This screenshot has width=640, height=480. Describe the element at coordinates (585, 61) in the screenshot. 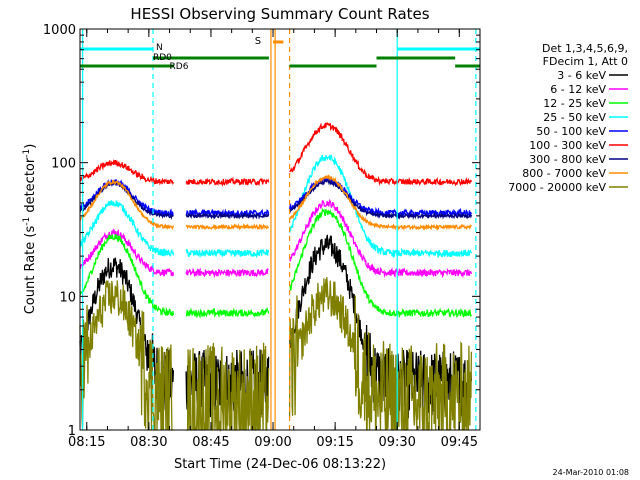

I see `legend-header-line2: FDecim 1, Att 0` at that location.